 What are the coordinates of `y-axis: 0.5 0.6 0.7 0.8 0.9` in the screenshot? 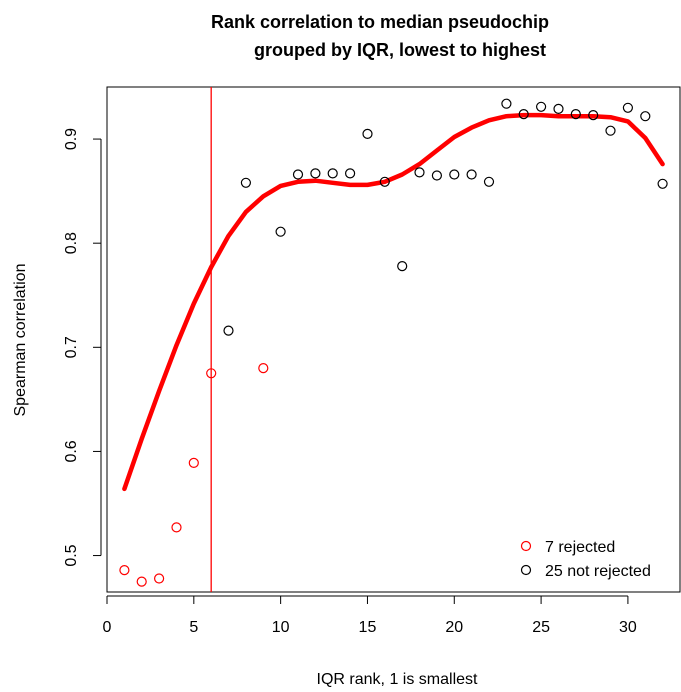 It's located at (82, 347).